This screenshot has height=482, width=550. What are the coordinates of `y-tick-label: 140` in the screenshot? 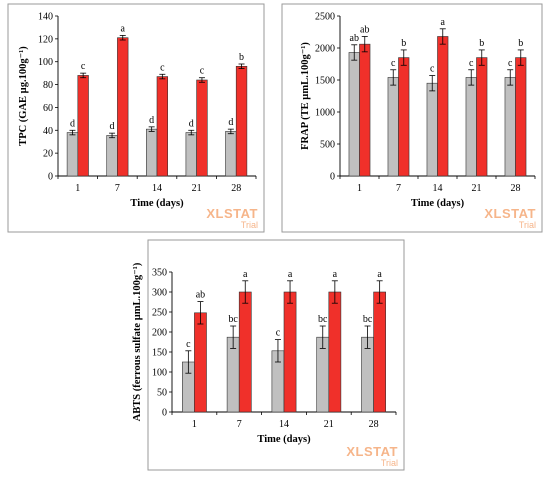 It's located at (45, 17).